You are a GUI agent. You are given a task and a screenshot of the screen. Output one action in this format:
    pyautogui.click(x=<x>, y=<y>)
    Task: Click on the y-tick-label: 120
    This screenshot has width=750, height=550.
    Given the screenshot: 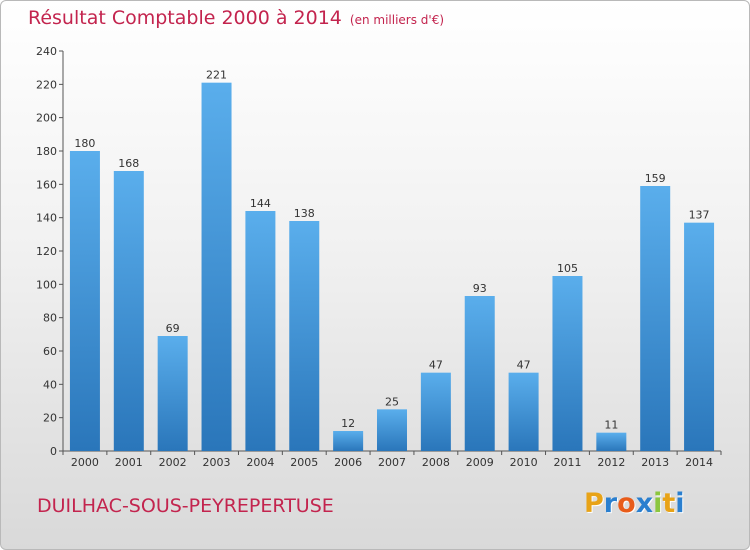 What is the action you would take?
    pyautogui.click(x=46, y=251)
    